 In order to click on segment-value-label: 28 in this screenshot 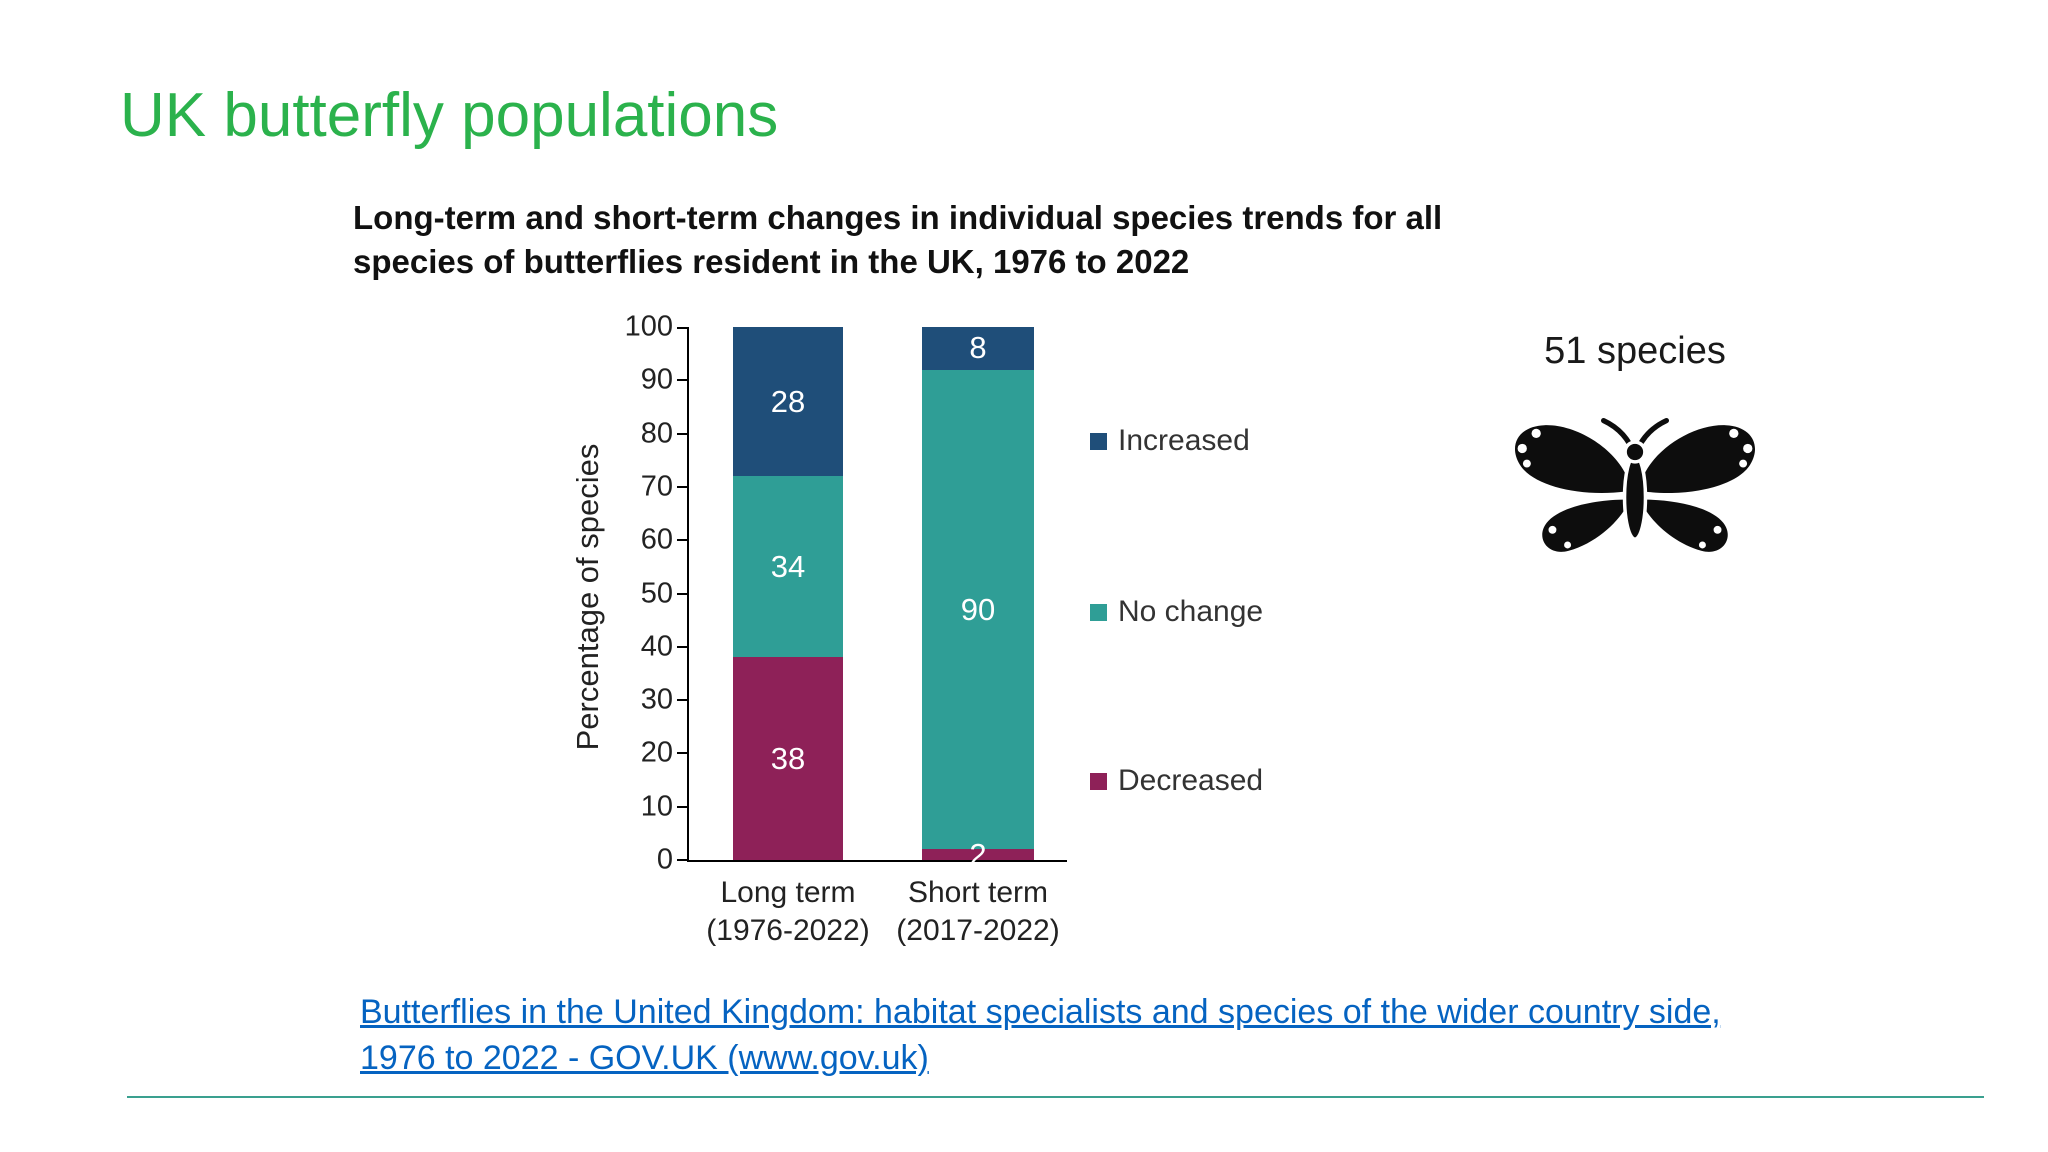, I will do `click(788, 401)`.